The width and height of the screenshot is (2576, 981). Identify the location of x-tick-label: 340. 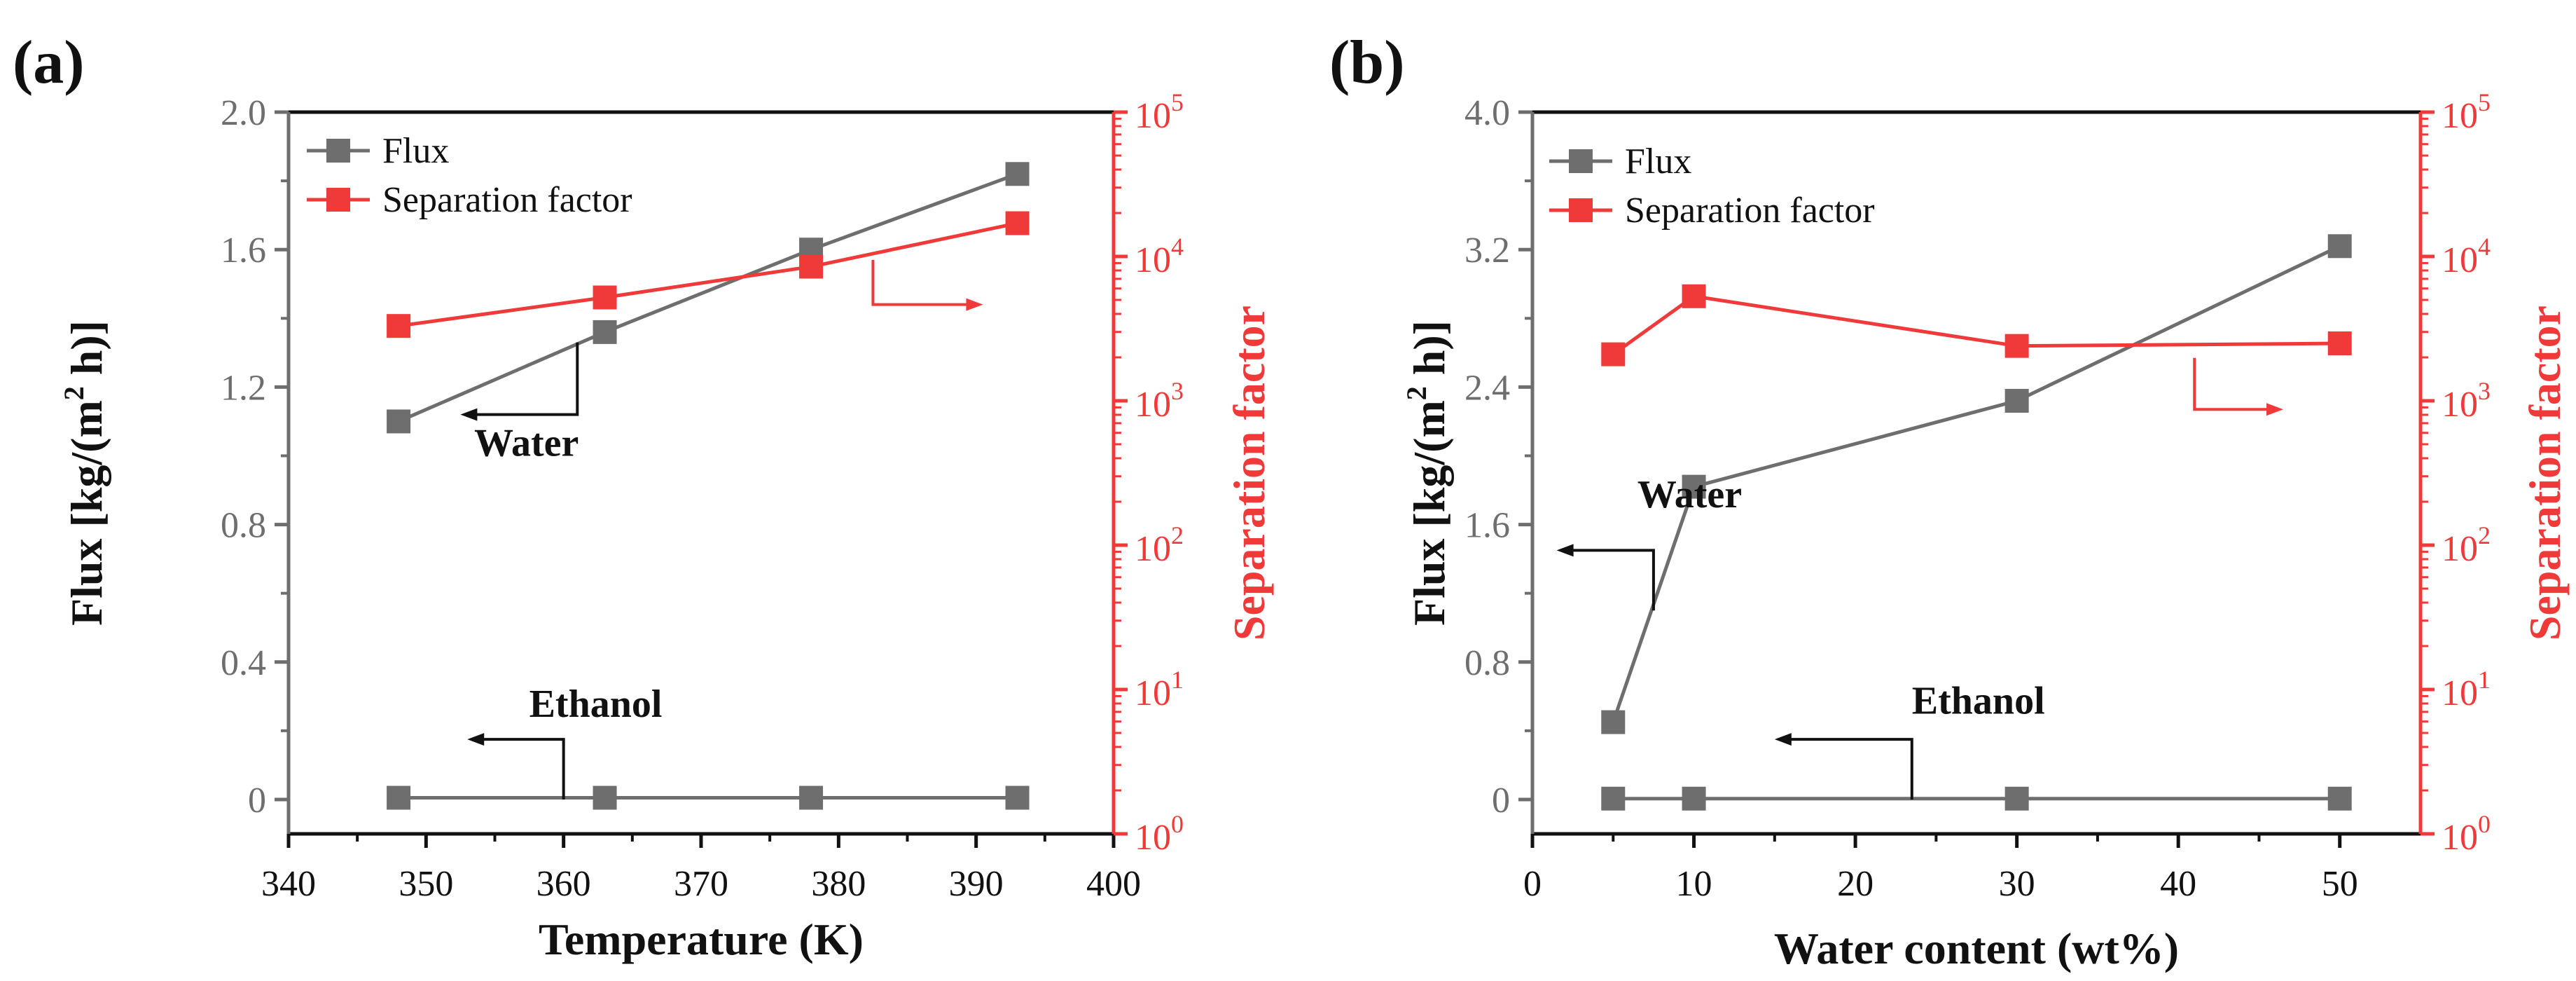
(288, 884).